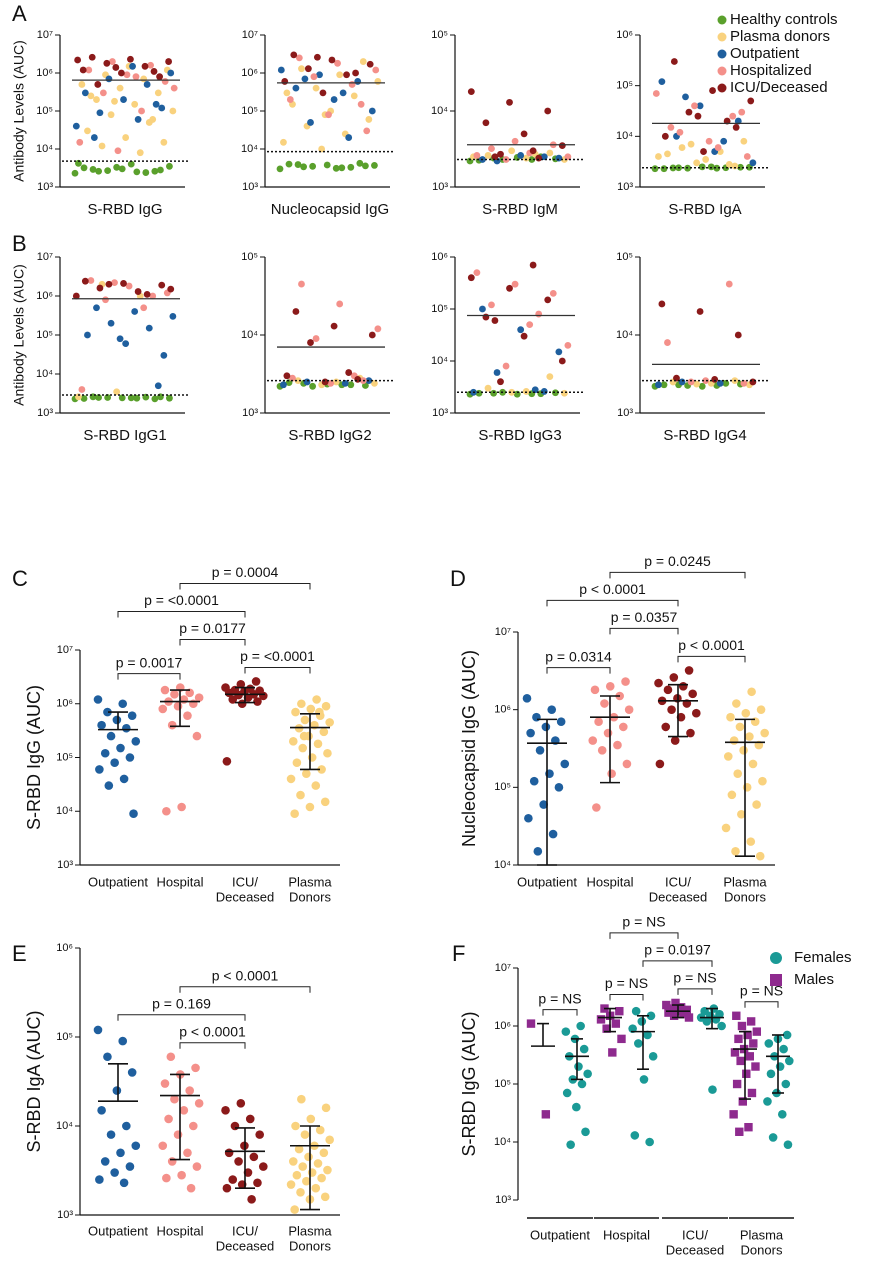  Describe the element at coordinates (212, 1031) in the screenshot. I see `p-value-label: p < 0.0001` at that location.